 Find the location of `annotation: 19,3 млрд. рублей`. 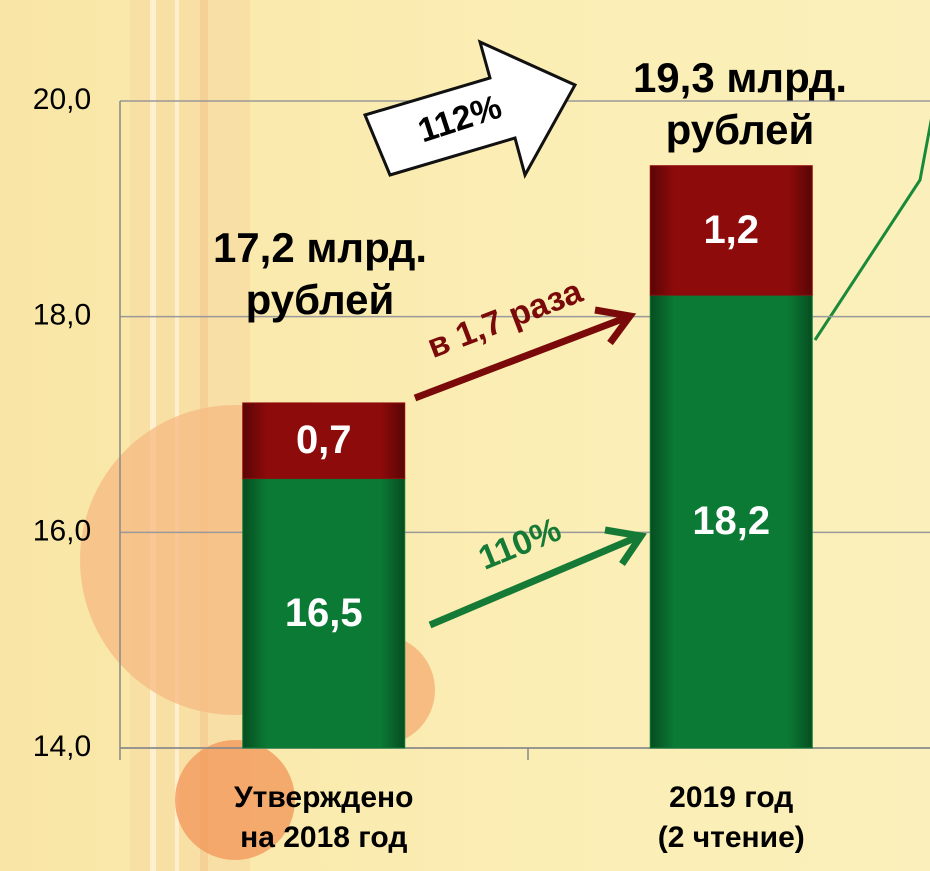

annotation: 19,3 млрд. рублей is located at coordinates (740, 103).